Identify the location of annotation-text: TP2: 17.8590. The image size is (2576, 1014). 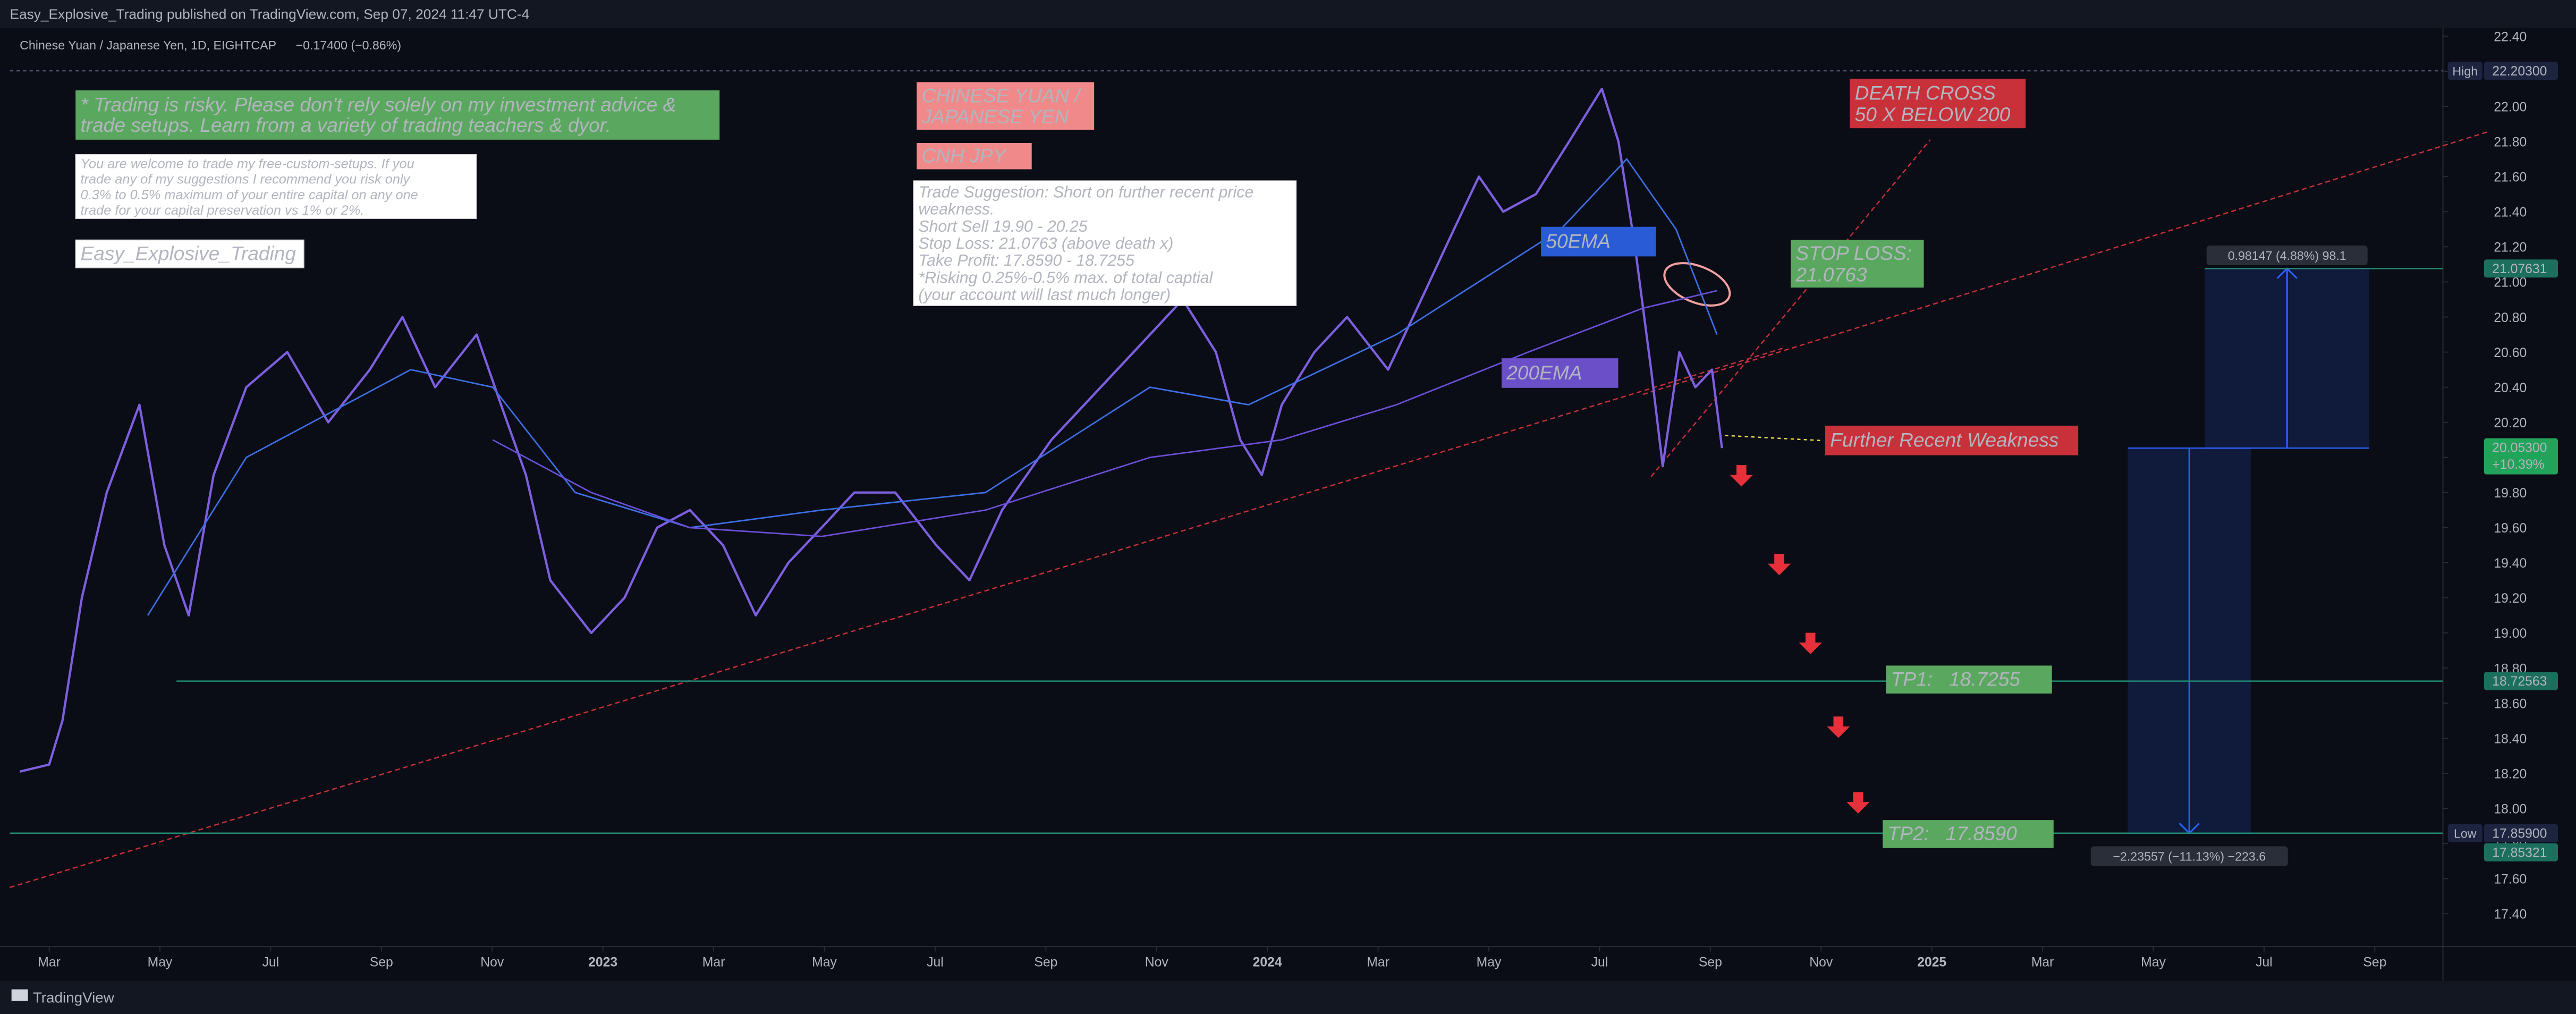
(1953, 833).